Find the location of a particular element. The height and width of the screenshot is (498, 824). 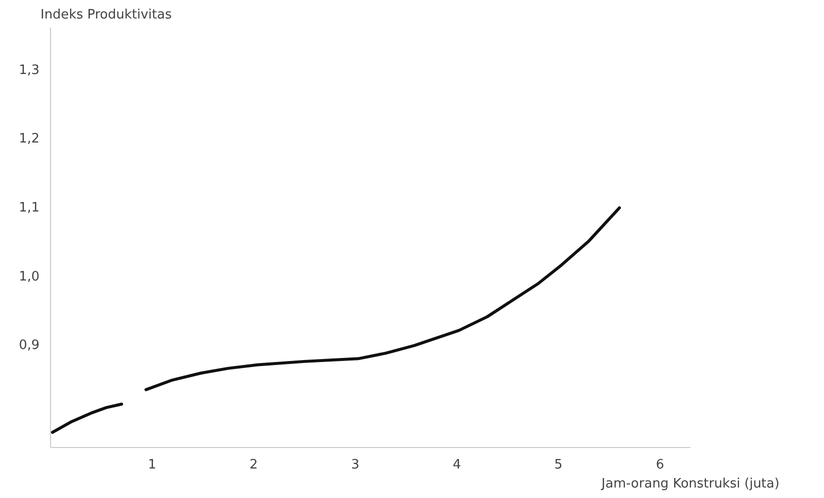

x-axis-title: Jam-orang Konstruksi (juta) is located at coordinates (690, 484).